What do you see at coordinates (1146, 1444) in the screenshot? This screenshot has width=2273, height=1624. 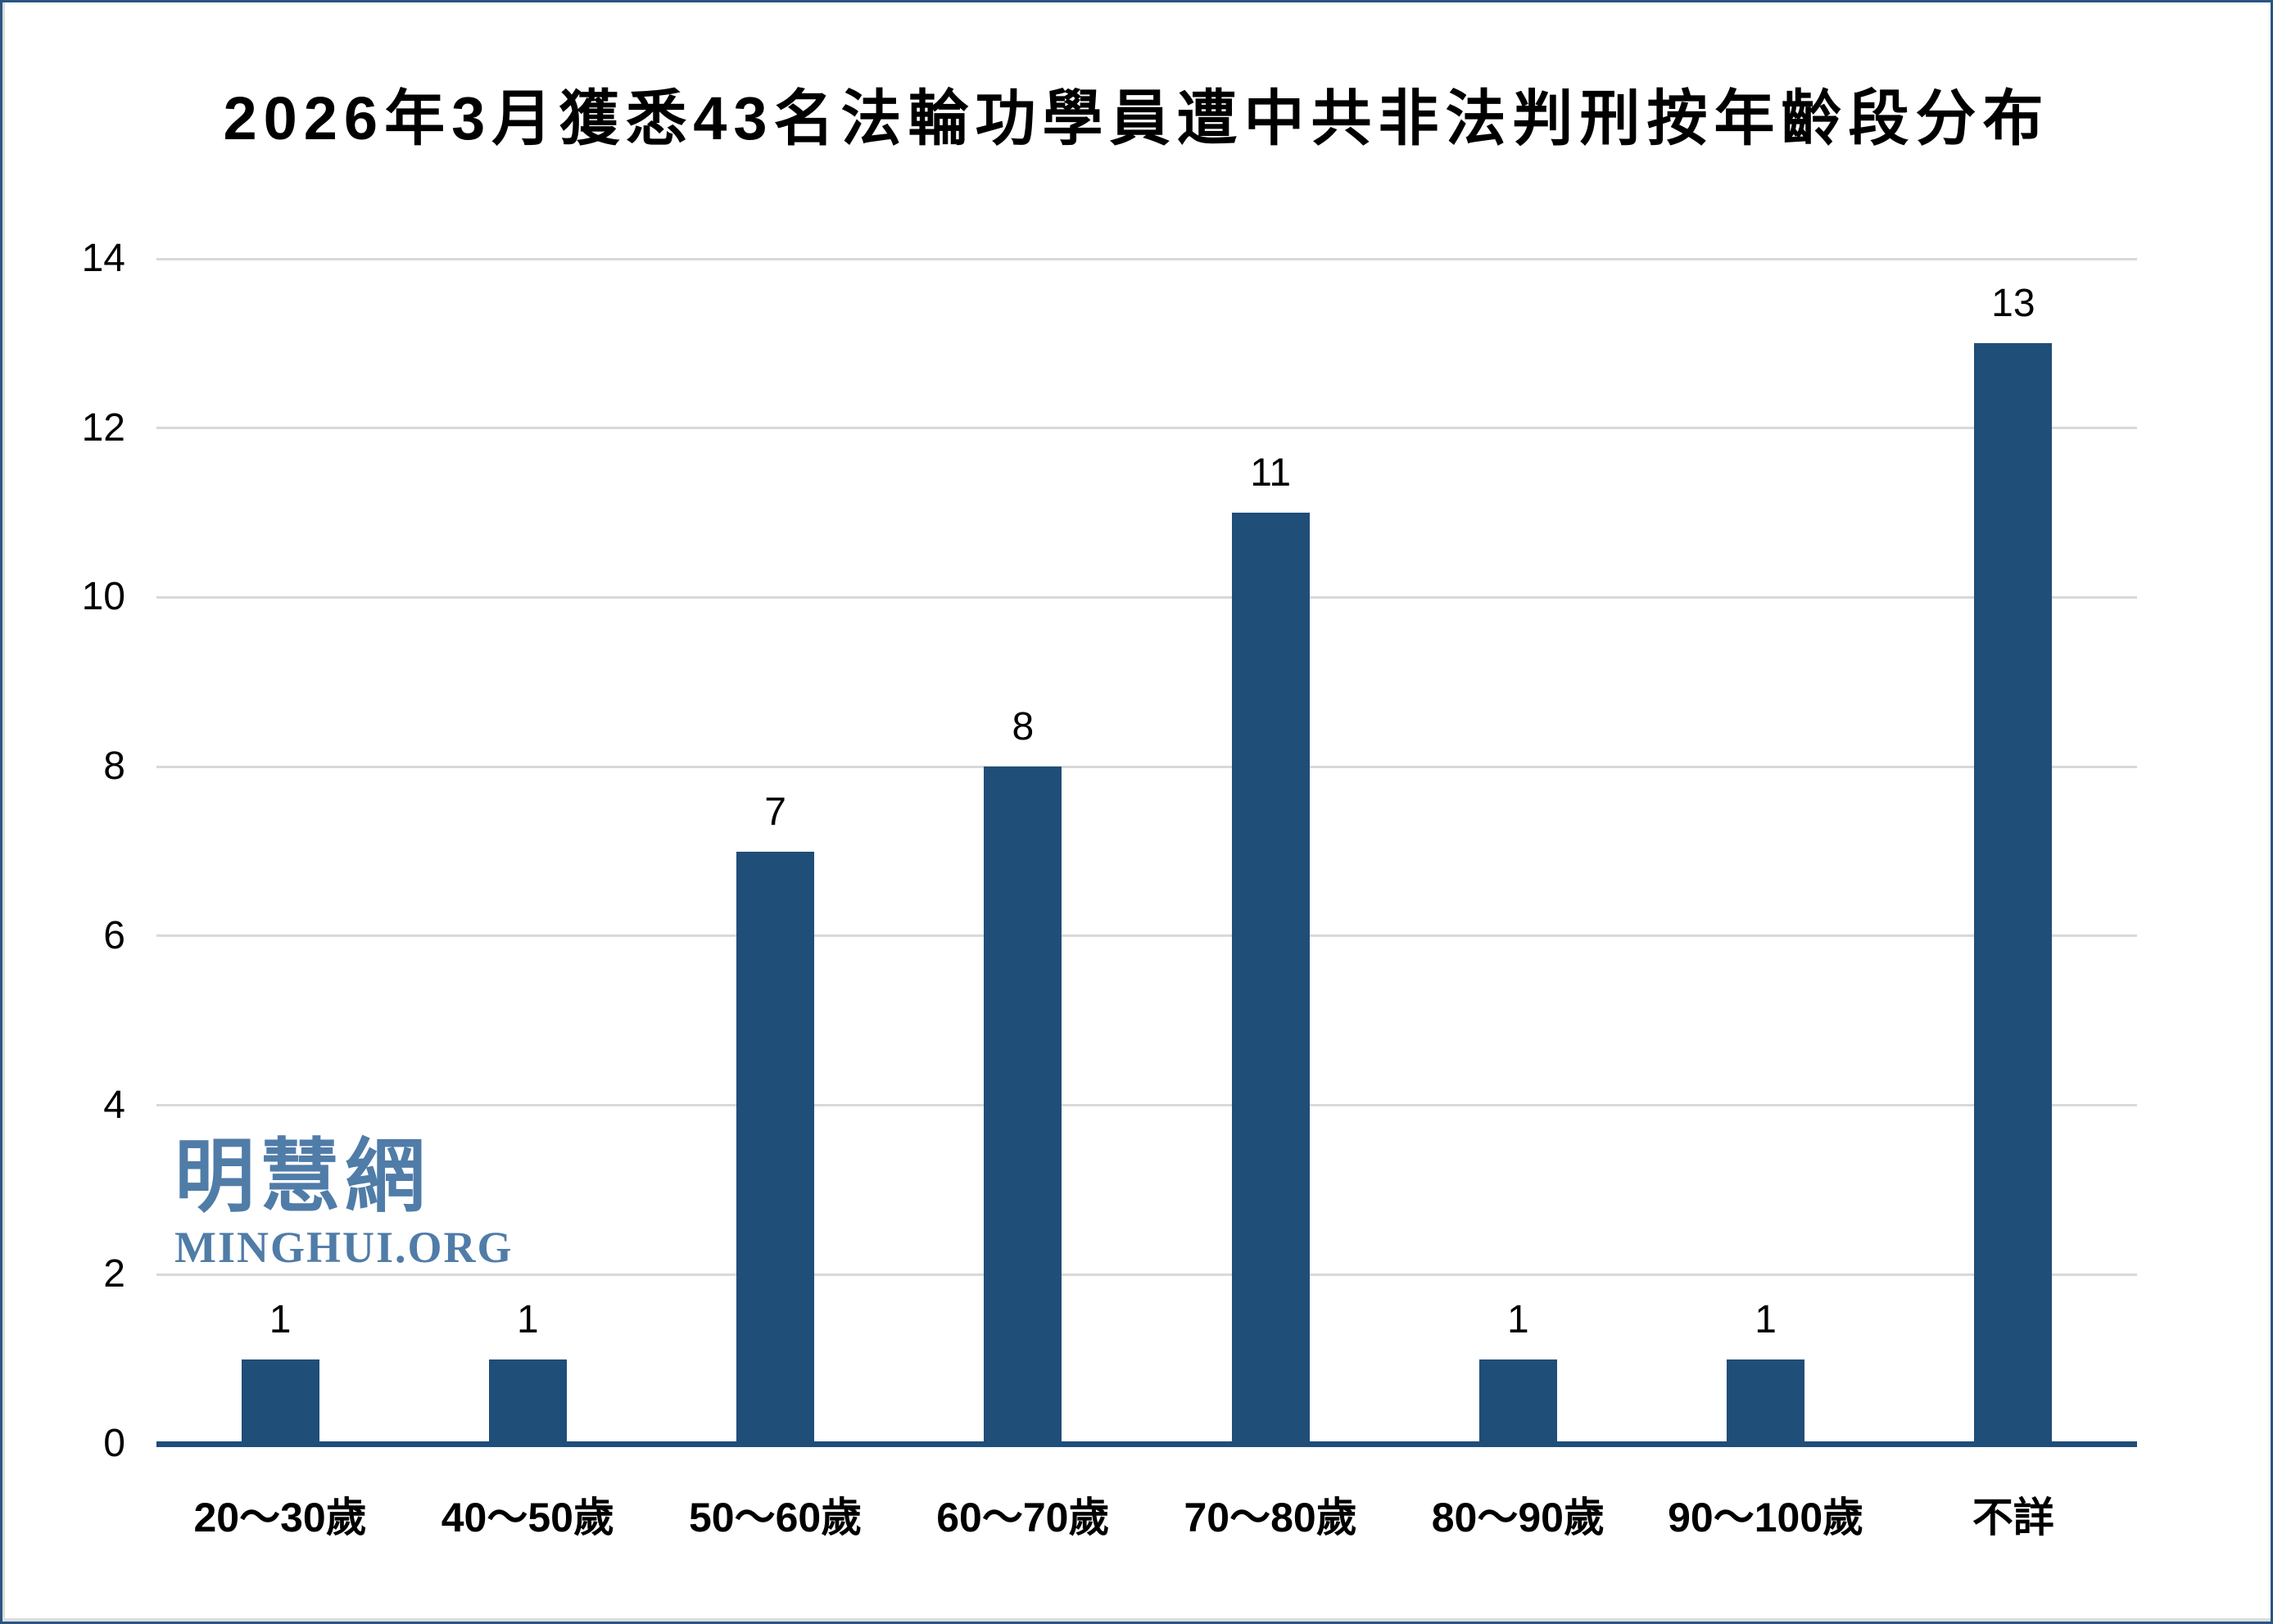 I see `x-axis-line` at bounding box center [1146, 1444].